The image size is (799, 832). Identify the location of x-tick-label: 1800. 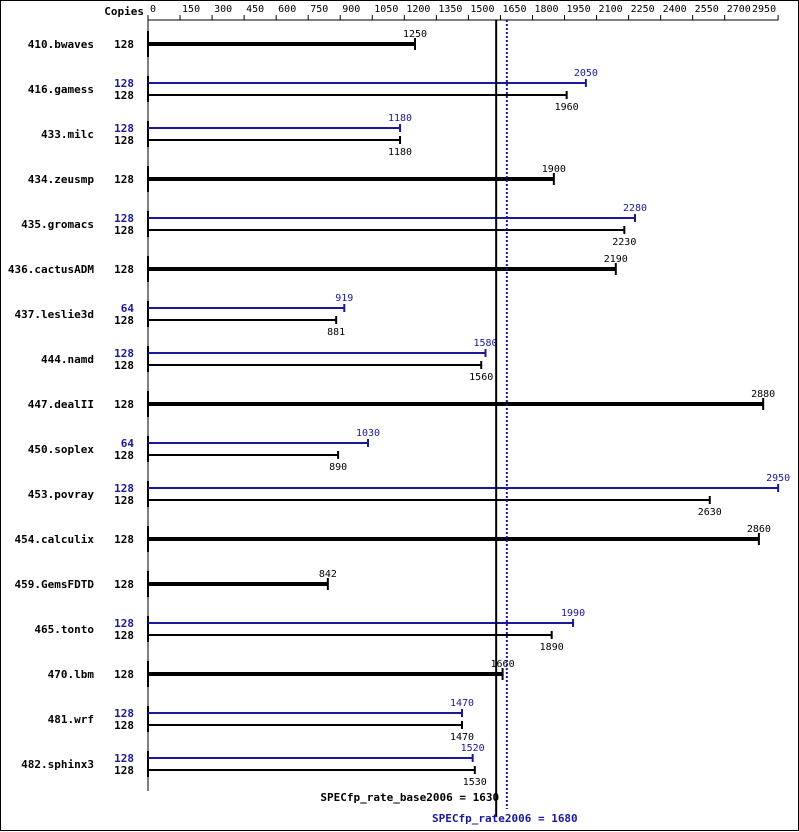
(546, 9).